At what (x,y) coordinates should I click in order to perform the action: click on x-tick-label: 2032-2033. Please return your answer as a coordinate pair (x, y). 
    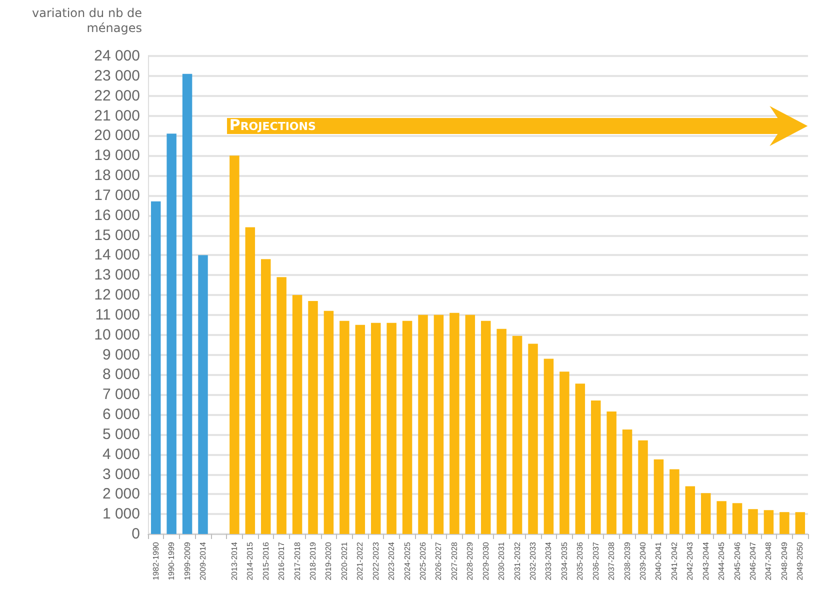
    Looking at the image, I should click on (533, 560).